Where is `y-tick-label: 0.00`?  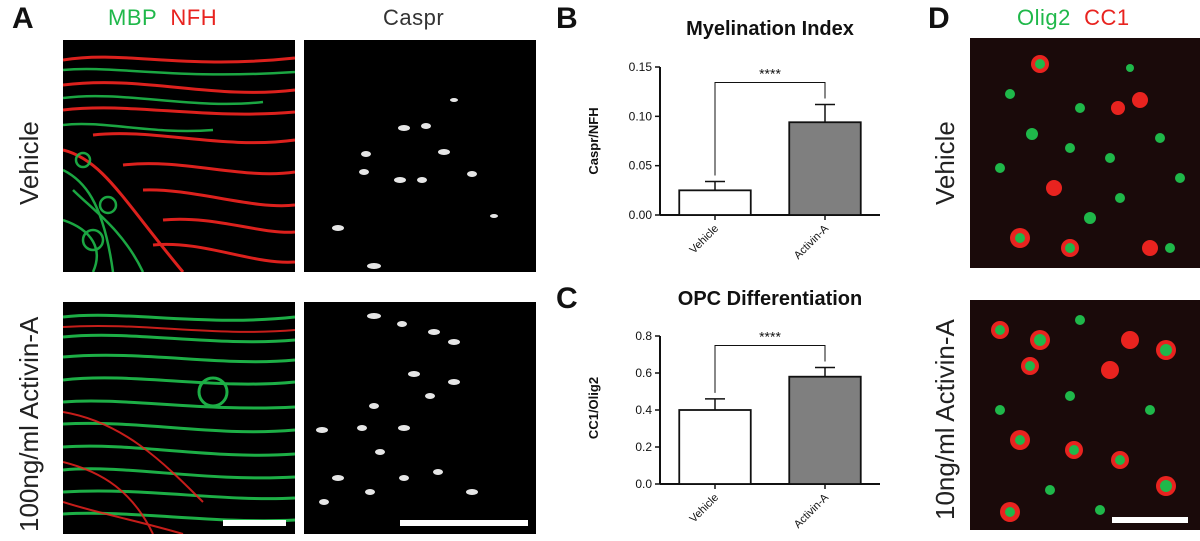
y-tick-label: 0.00 is located at coordinates (641, 215).